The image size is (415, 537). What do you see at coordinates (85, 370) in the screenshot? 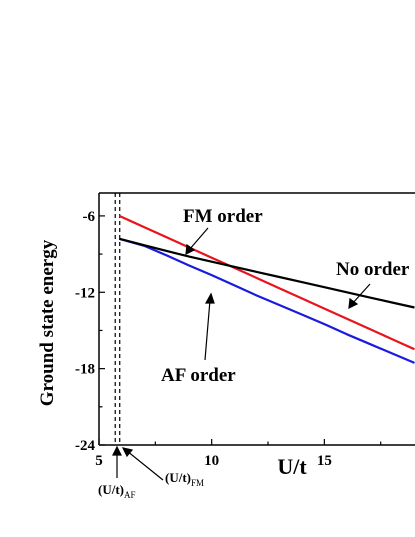
I see `y-tick-label: -18` at bounding box center [85, 370].